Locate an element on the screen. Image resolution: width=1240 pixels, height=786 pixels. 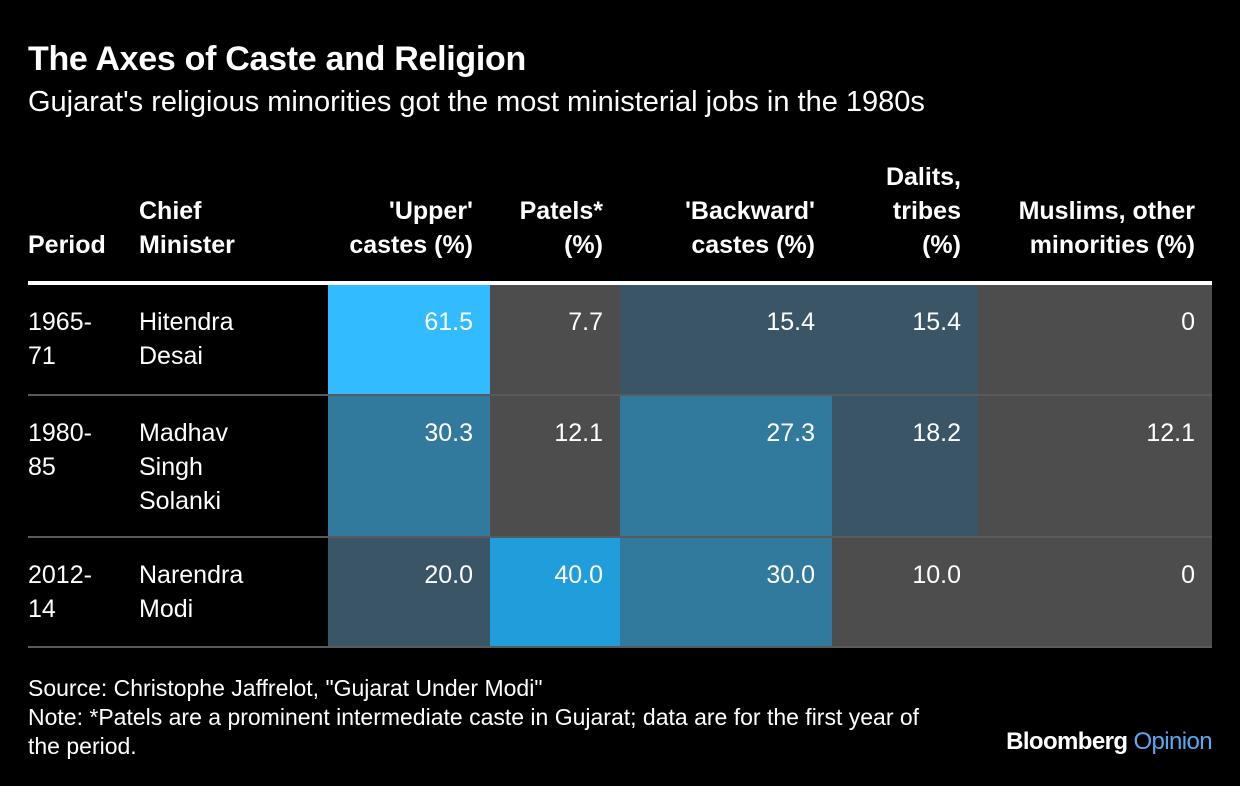
column-header: Dalits, tribes (%) is located at coordinates (923, 211).